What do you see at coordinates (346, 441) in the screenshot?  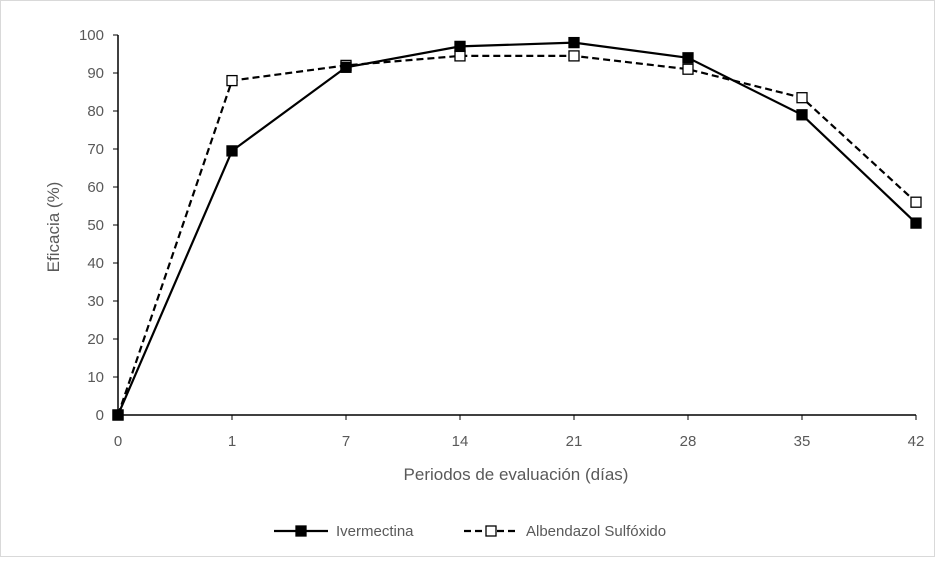 I see `x-tick-label: 7` at bounding box center [346, 441].